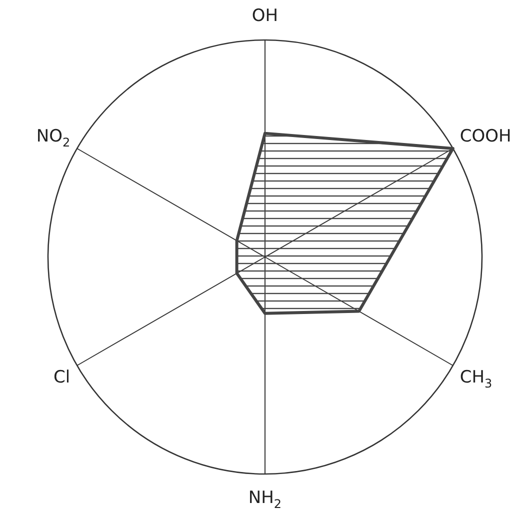  I want to click on spoke-label: Cl, so click(62, 377).